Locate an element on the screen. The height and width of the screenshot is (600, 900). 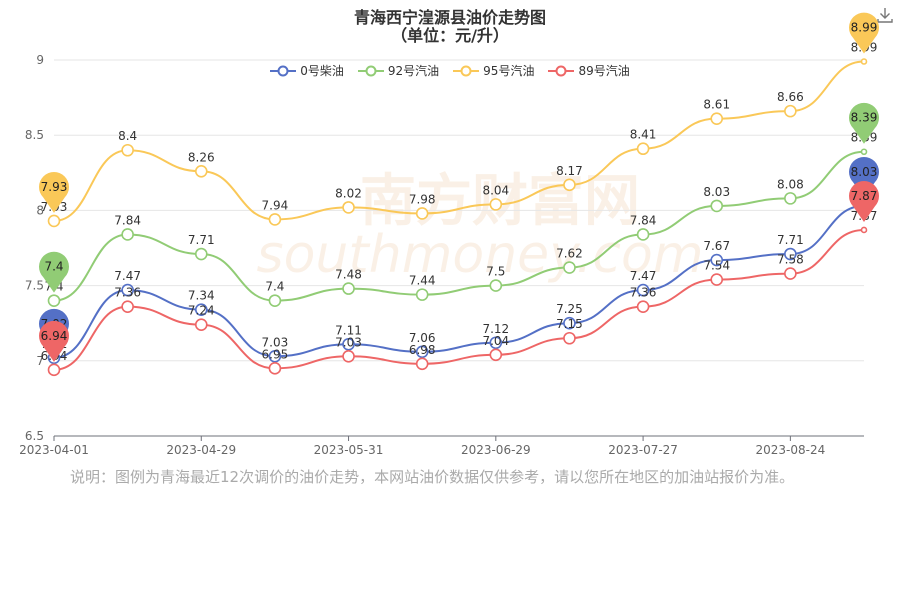
data-label: 8.66 is located at coordinates (790, 97).